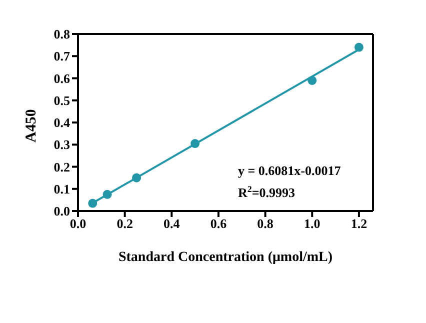 The width and height of the screenshot is (426, 323). Describe the element at coordinates (62, 144) in the screenshot. I see `y-tick-label: 0.3` at that location.